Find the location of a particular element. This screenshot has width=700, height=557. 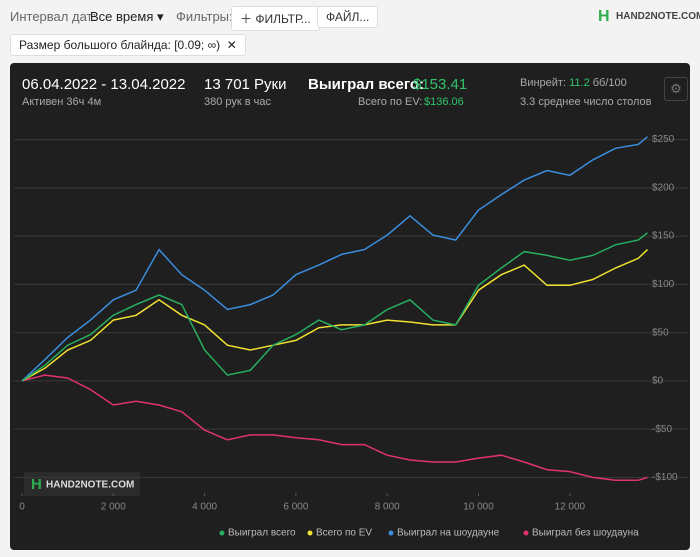

logo: HAND2NOTE.COM is located at coordinates (658, 16).